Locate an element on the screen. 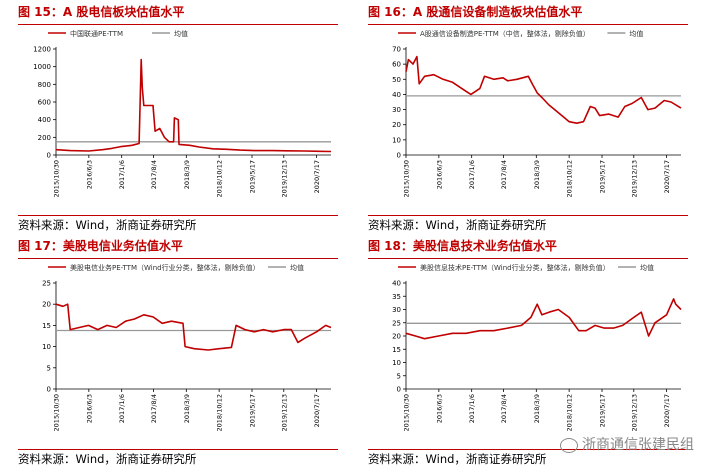  y-tick-label: 70 is located at coordinates (396, 50).